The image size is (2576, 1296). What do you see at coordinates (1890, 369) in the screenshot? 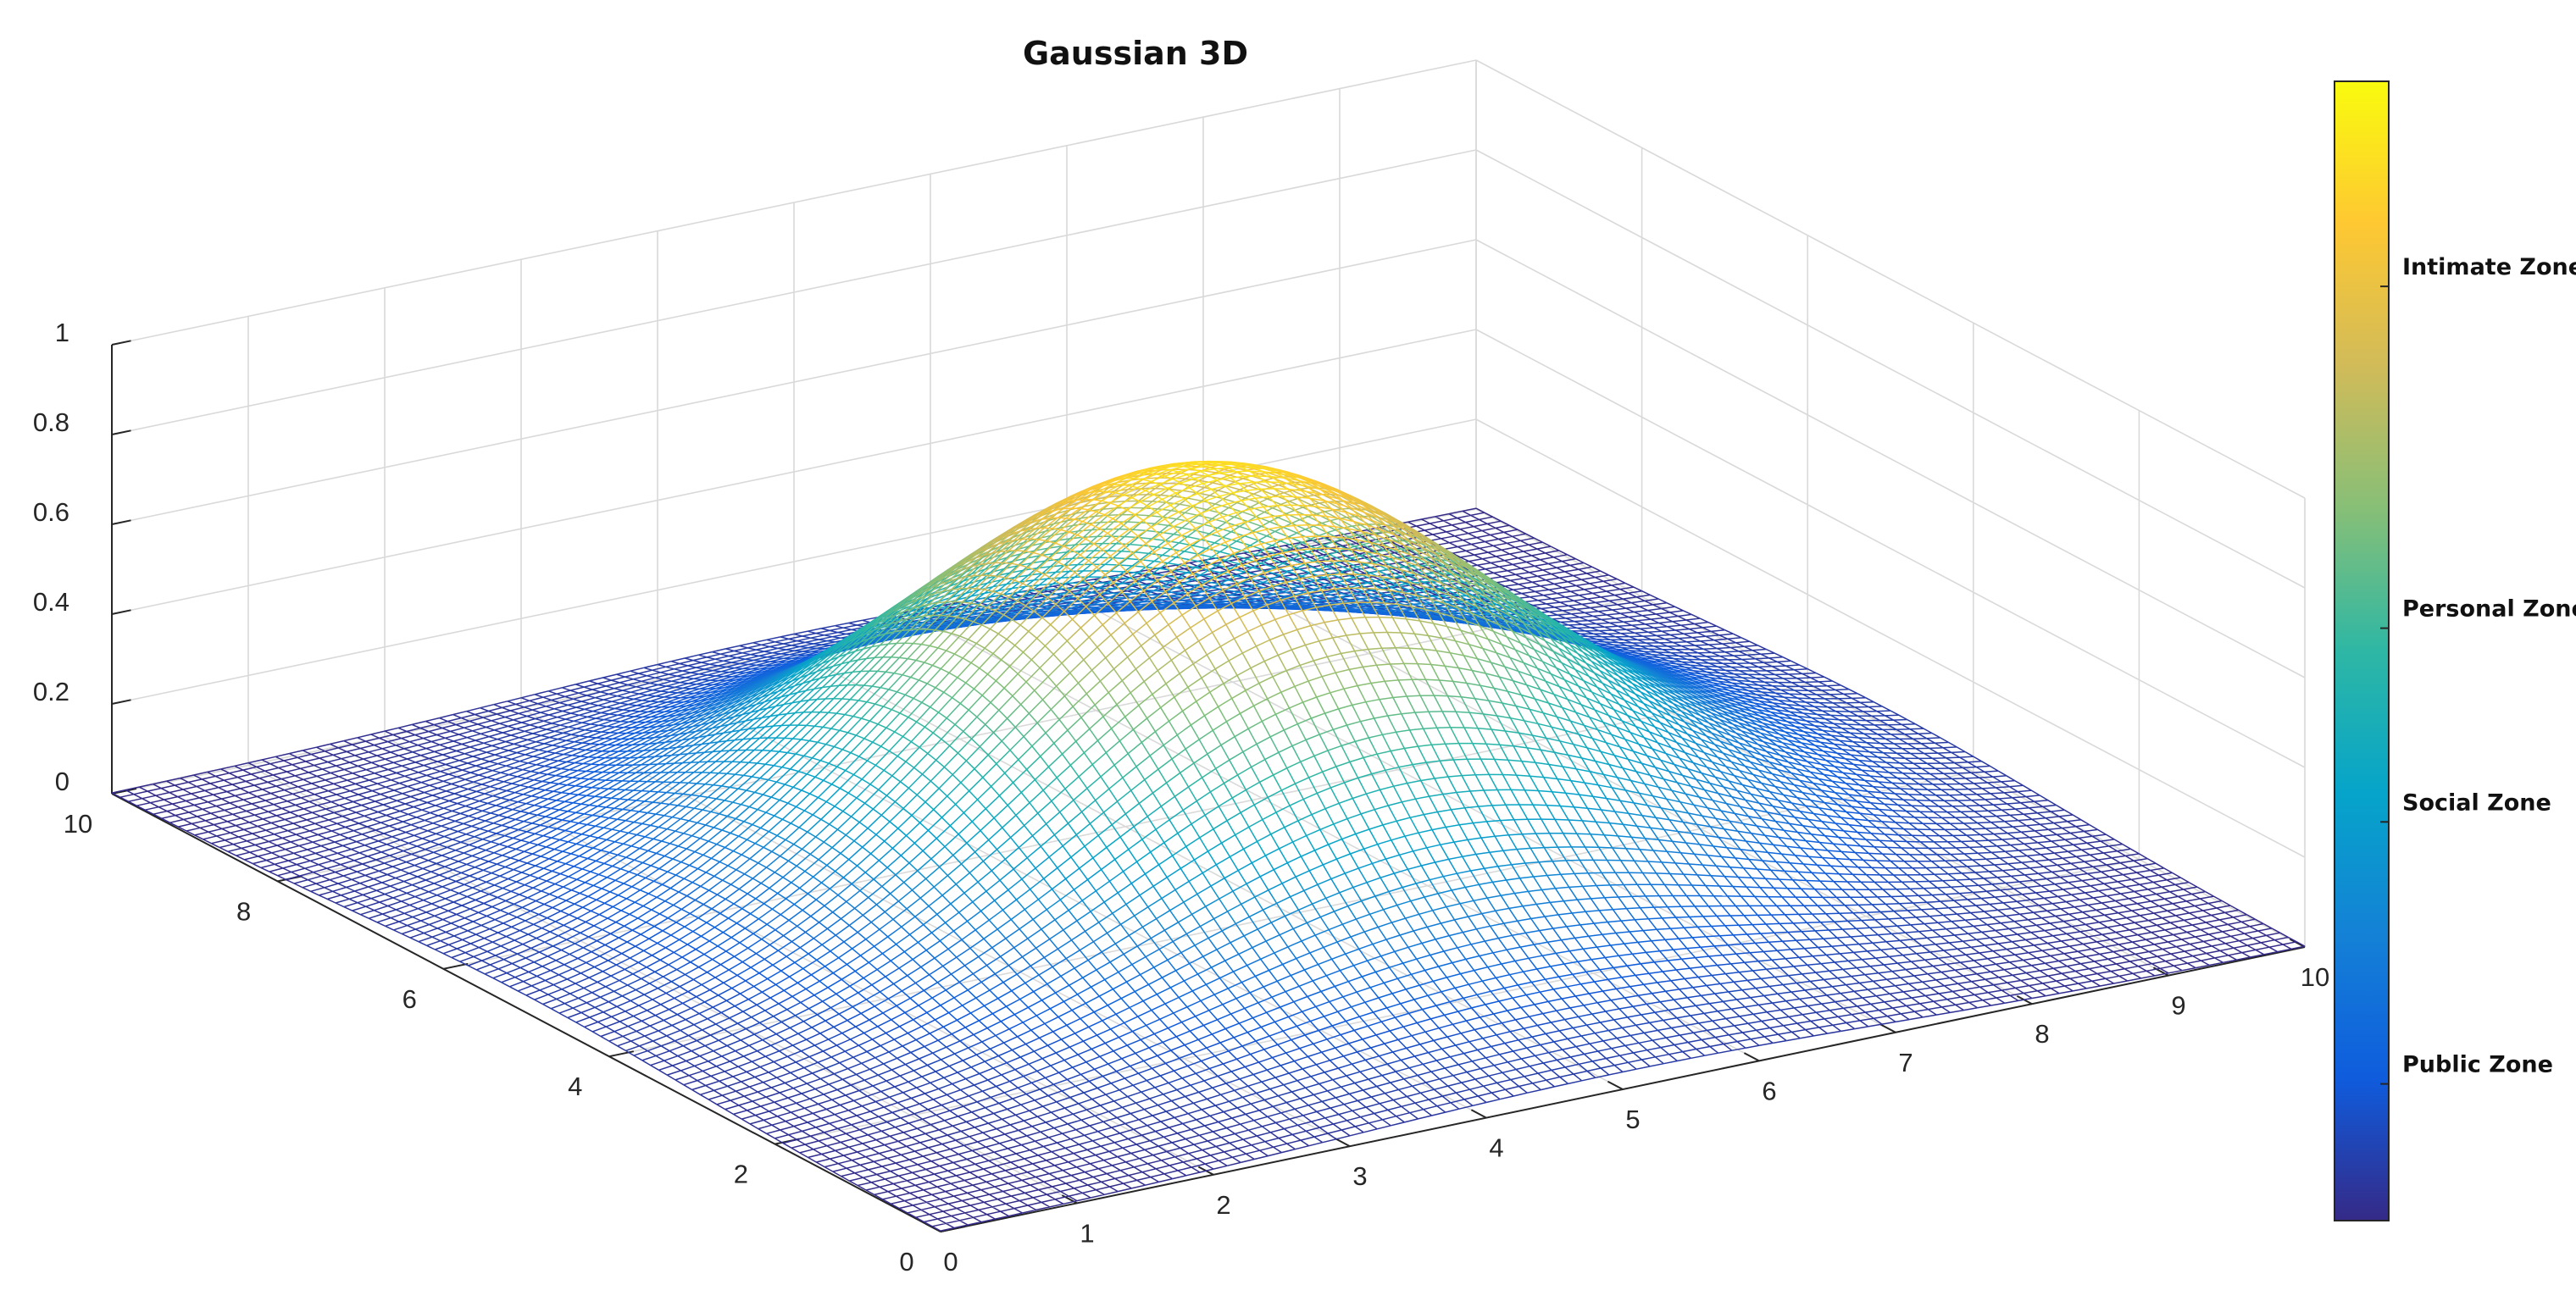
I see `grid-line` at bounding box center [1890, 369].